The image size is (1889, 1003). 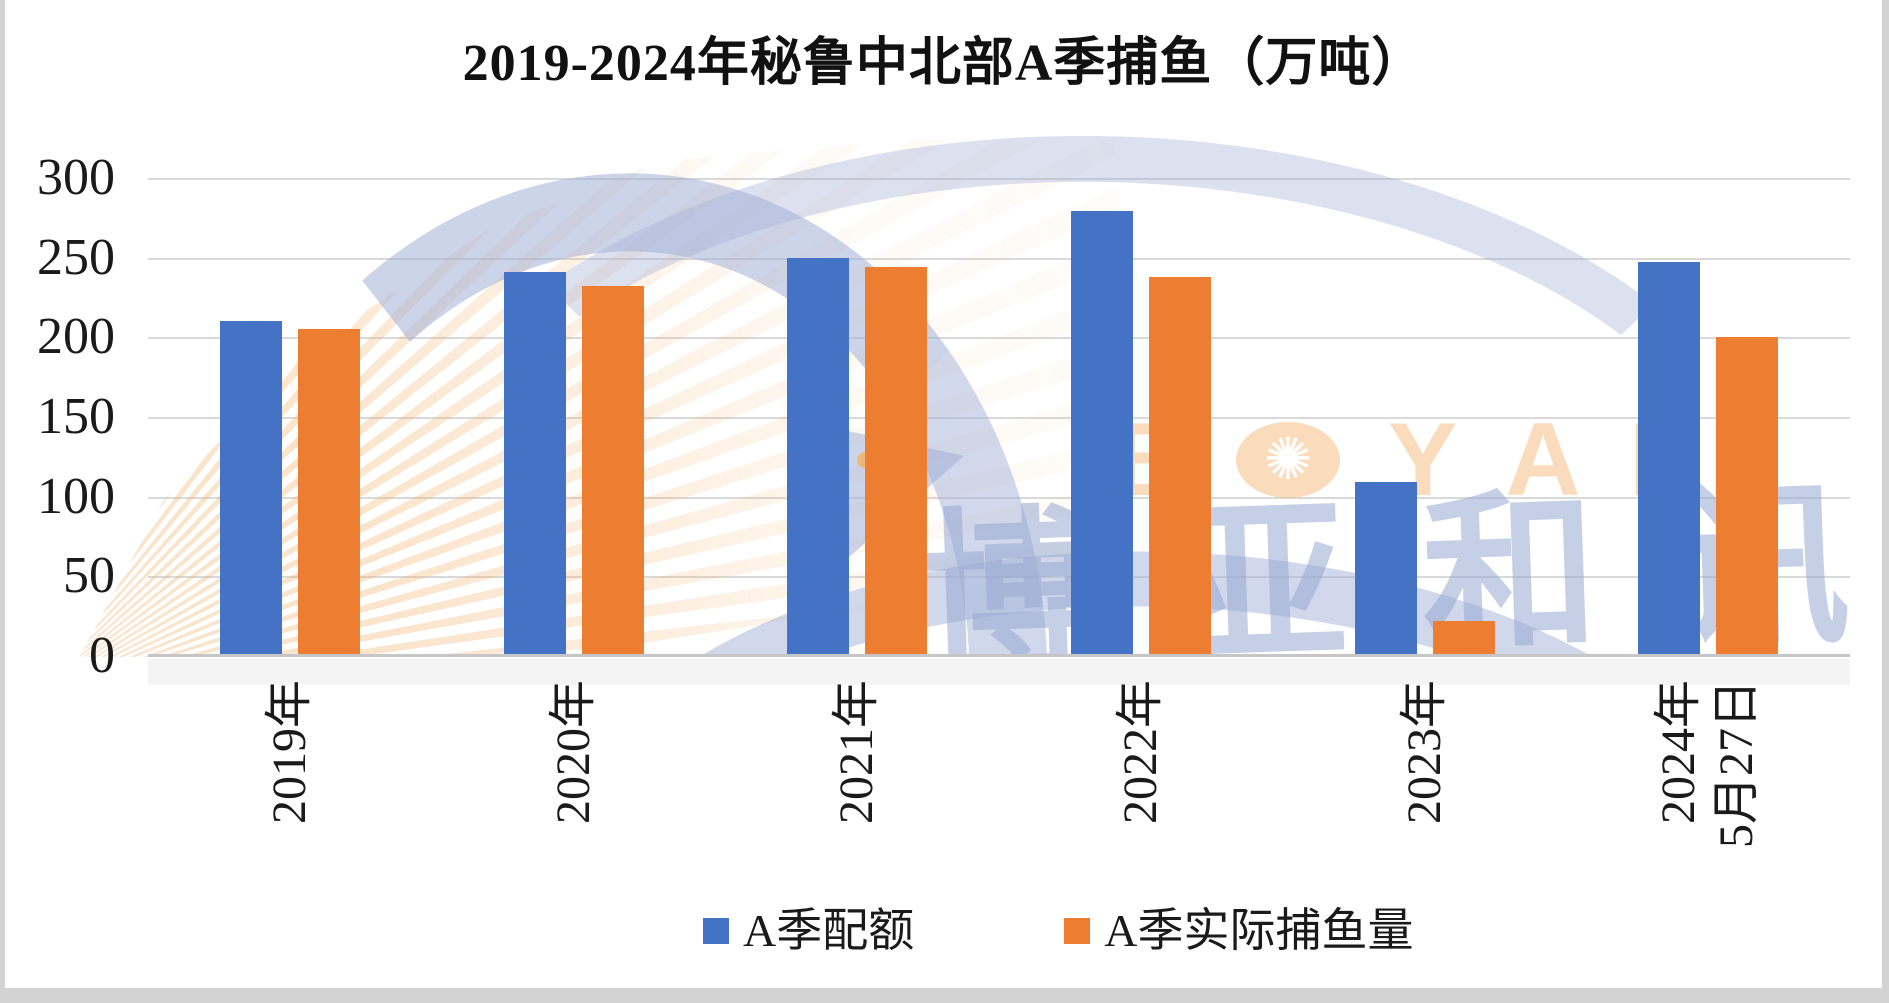 What do you see at coordinates (856, 752) in the screenshot?
I see `x-axis-label-line: 2021年` at bounding box center [856, 752].